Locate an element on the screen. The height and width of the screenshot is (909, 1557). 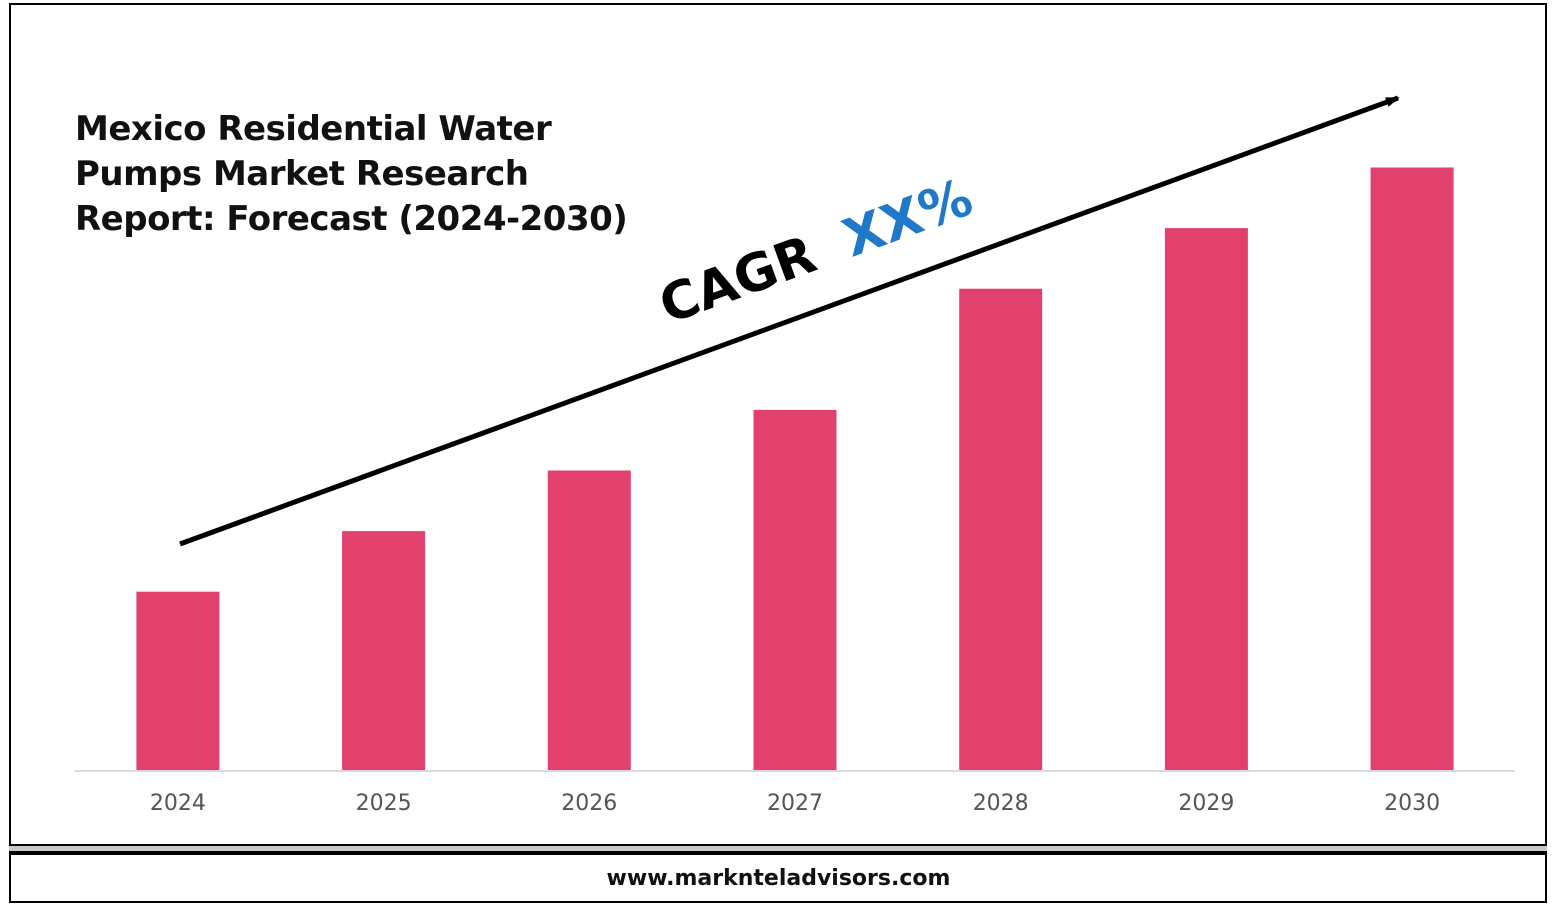
footer-bar is located at coordinates (778, 877).